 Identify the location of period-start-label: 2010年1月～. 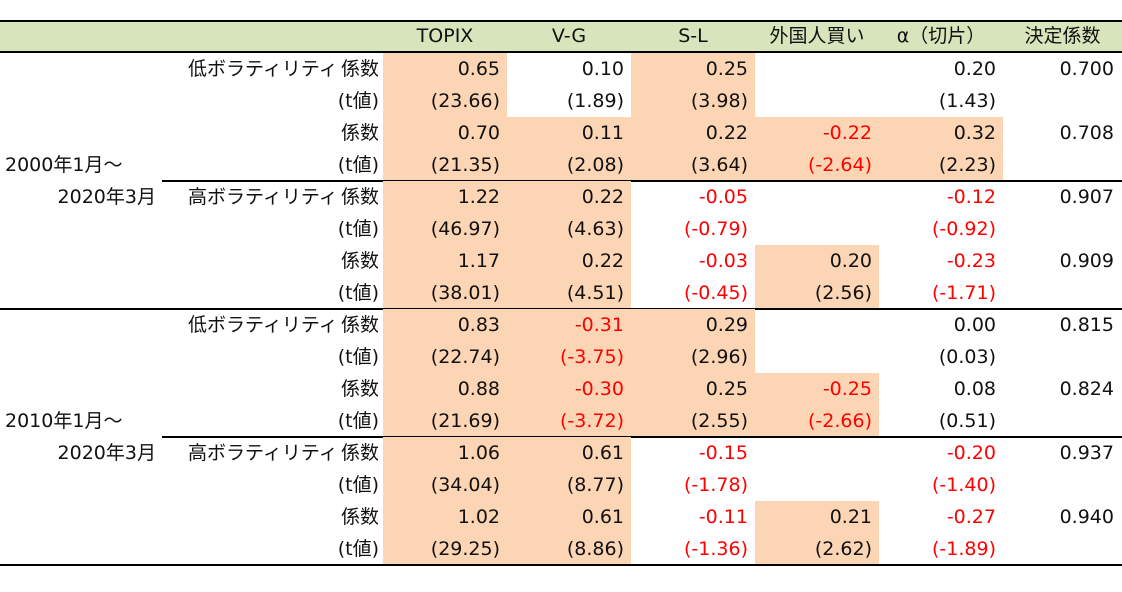
(64, 421).